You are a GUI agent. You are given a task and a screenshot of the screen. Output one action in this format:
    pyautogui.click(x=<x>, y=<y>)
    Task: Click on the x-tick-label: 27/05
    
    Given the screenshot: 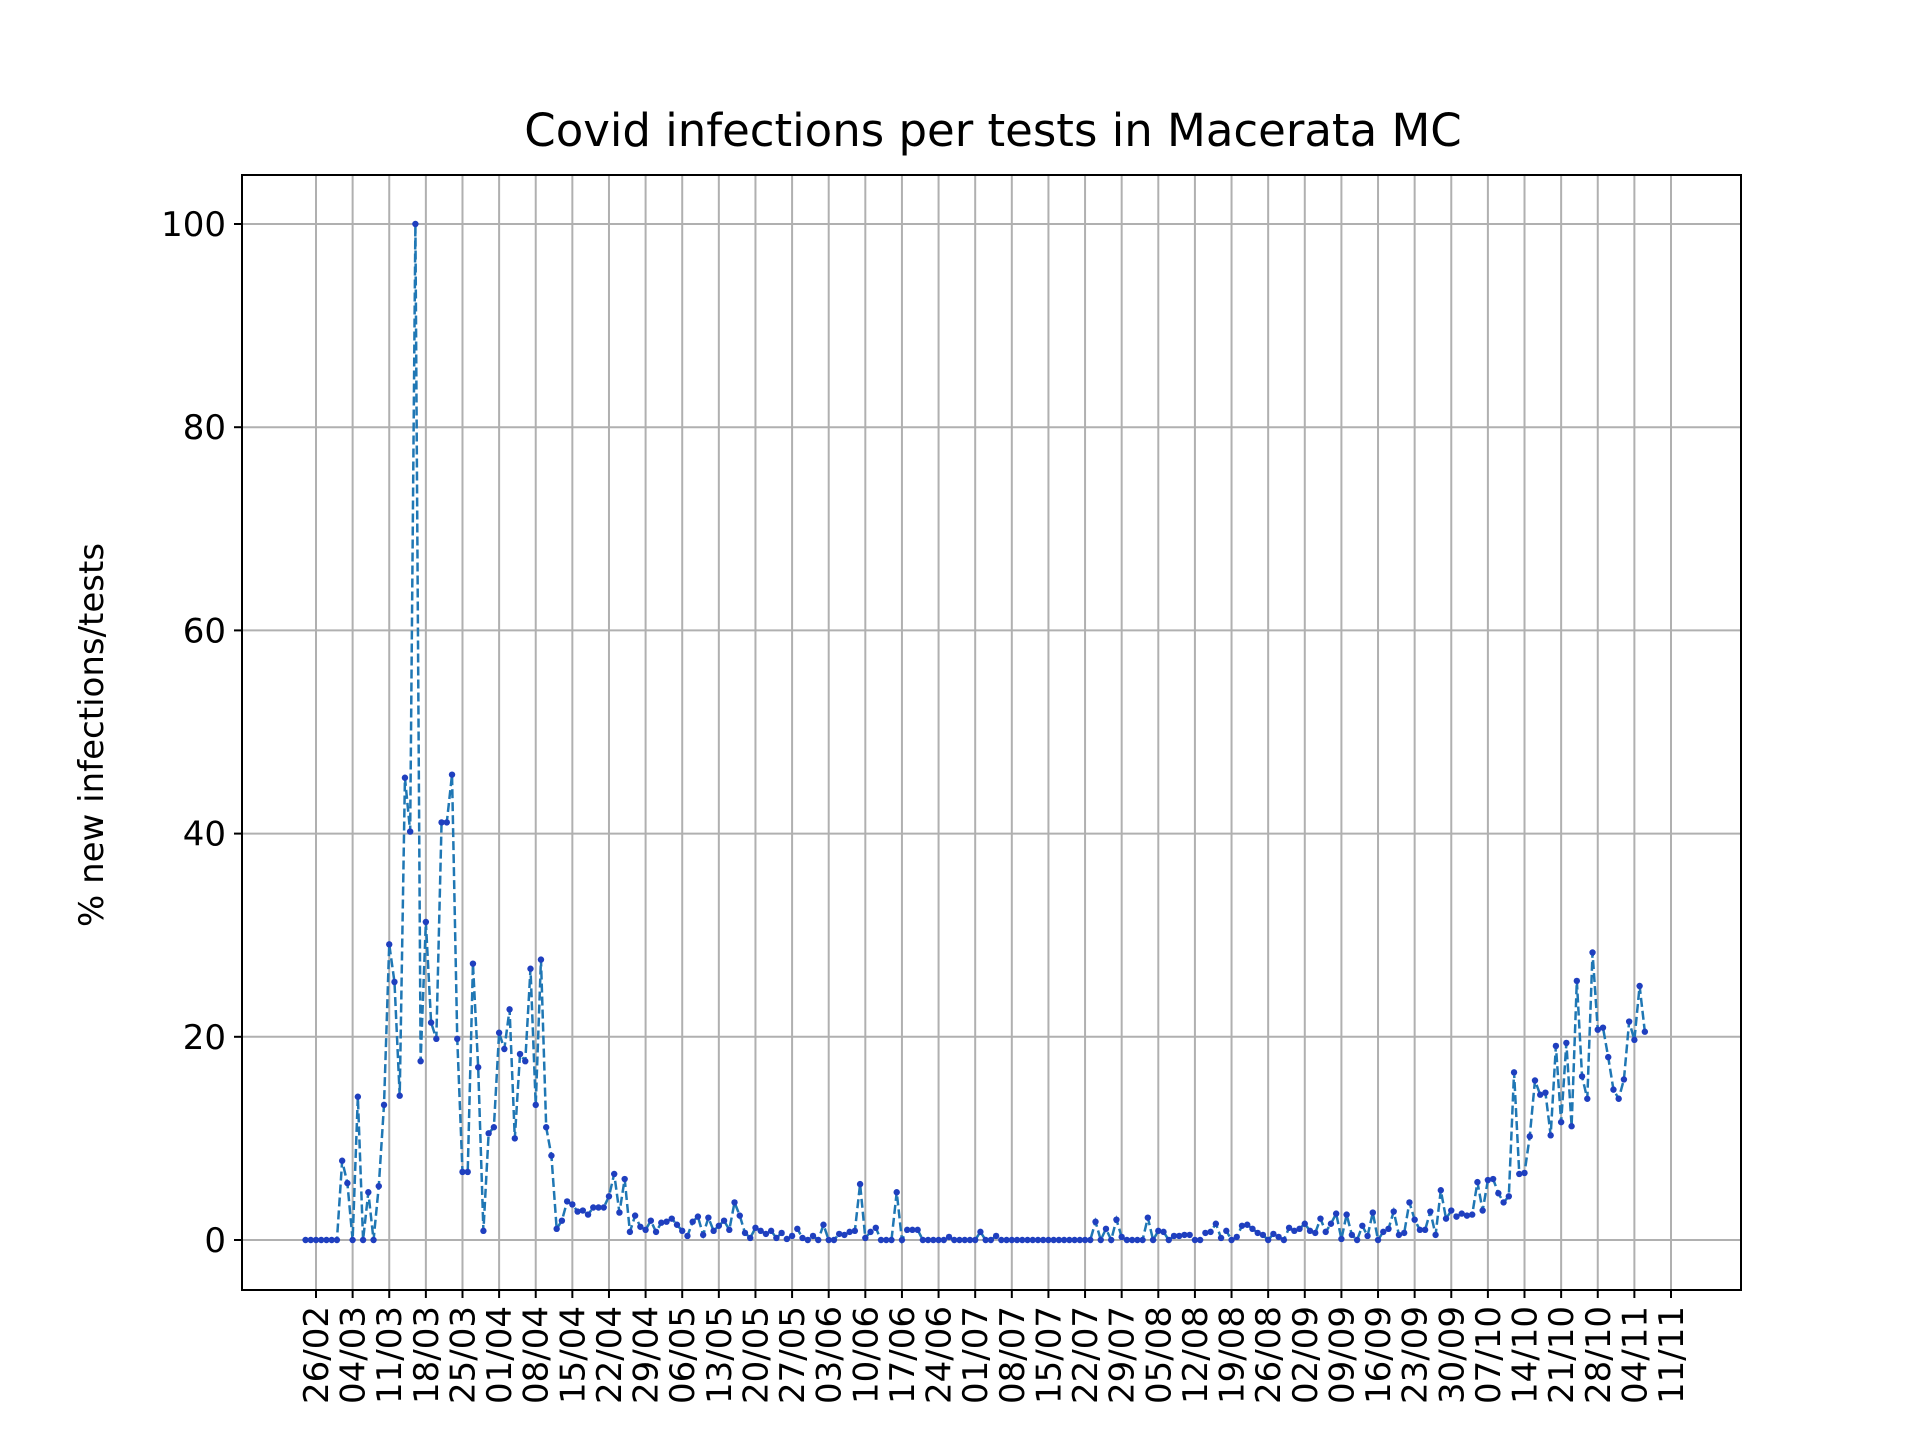 What is the action you would take?
    pyautogui.click(x=793, y=1355)
    